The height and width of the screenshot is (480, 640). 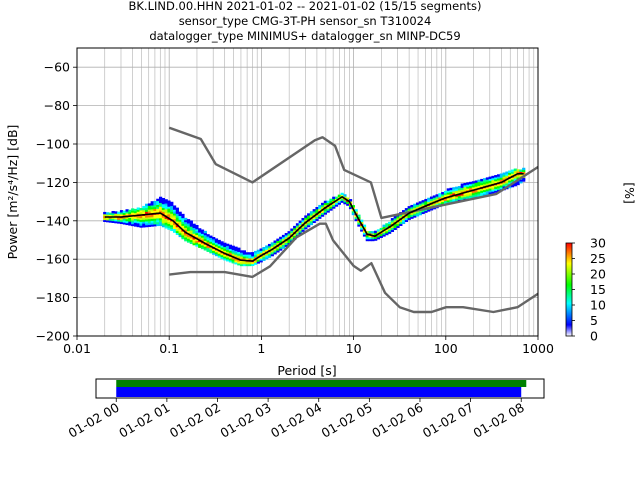 I want to click on timeline-bar-psd-segments, so click(x=319, y=392).